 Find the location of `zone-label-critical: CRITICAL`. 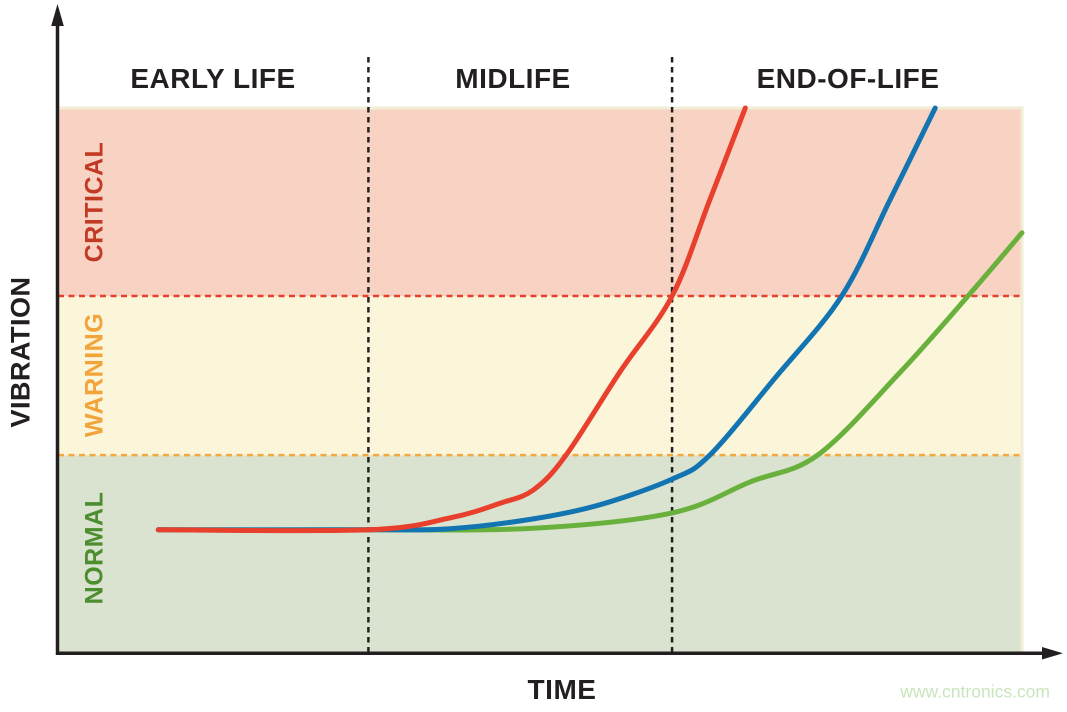

zone-label-critical: CRITICAL is located at coordinates (94, 202).